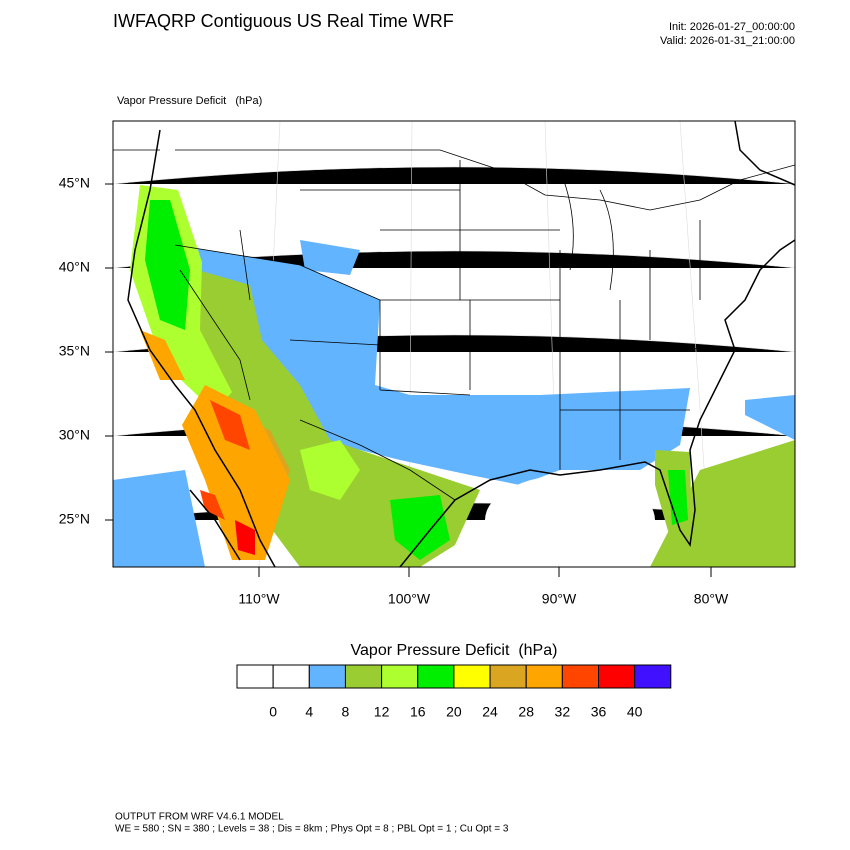  Describe the element at coordinates (74, 351) in the screenshot. I see `lat-label: 35°N` at that location.